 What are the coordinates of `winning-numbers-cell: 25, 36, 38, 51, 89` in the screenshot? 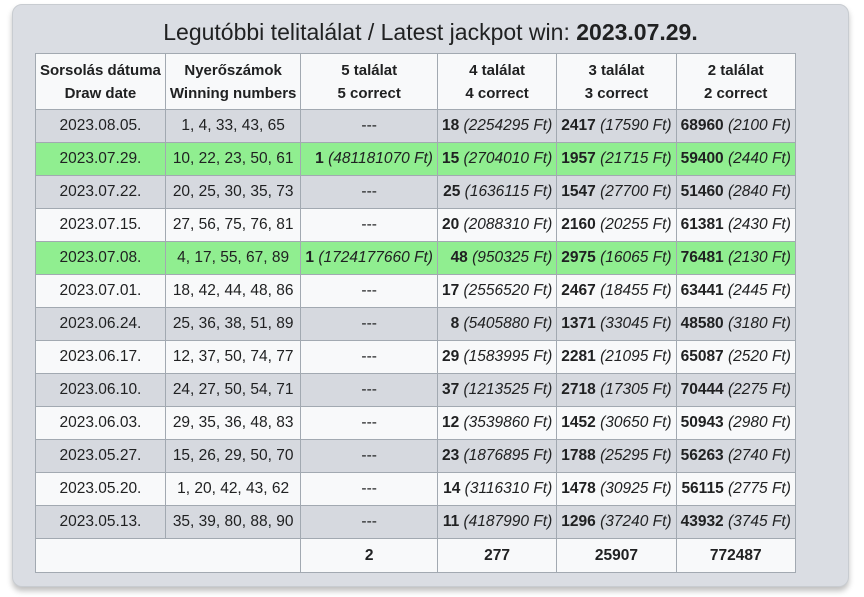 It's located at (233, 324).